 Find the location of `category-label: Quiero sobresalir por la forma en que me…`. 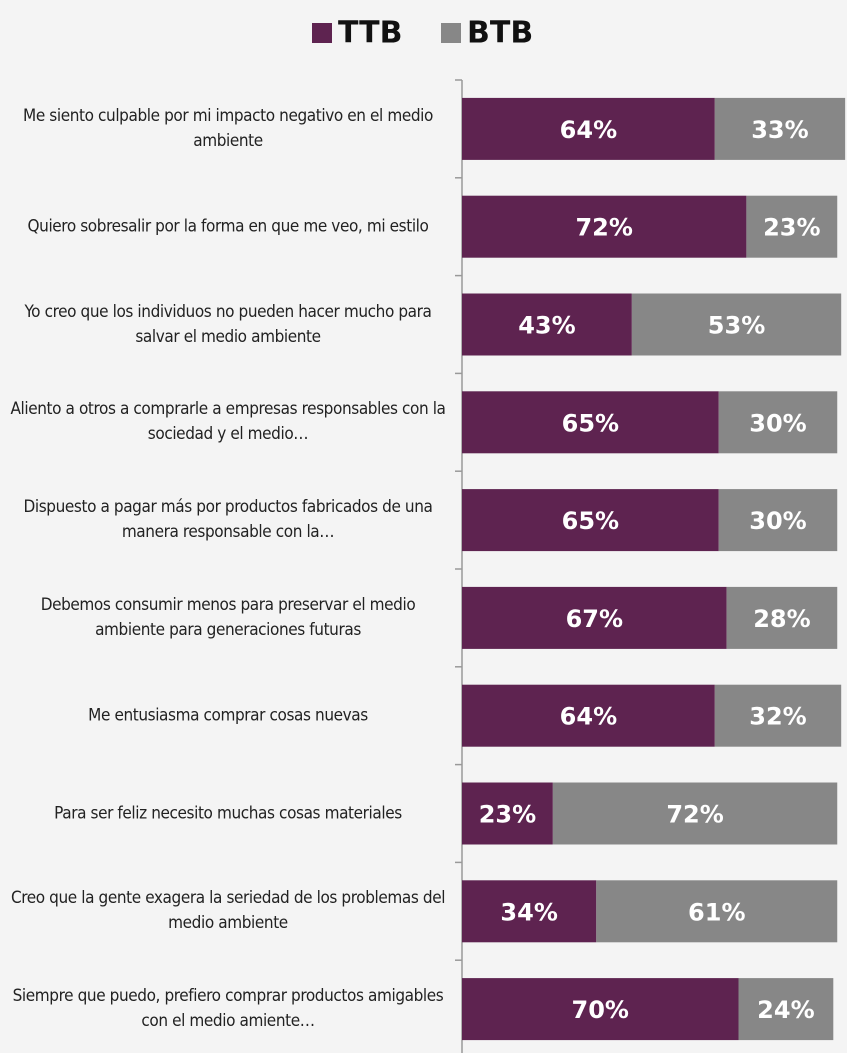

category-label: Quiero sobresalir por la forma en que me… is located at coordinates (228, 226).